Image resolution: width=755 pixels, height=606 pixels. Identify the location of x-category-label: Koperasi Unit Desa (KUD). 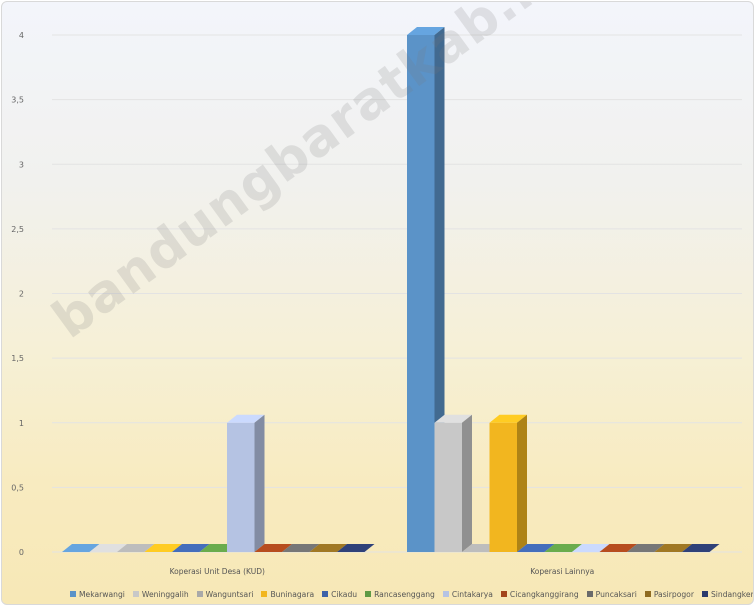
(217, 571).